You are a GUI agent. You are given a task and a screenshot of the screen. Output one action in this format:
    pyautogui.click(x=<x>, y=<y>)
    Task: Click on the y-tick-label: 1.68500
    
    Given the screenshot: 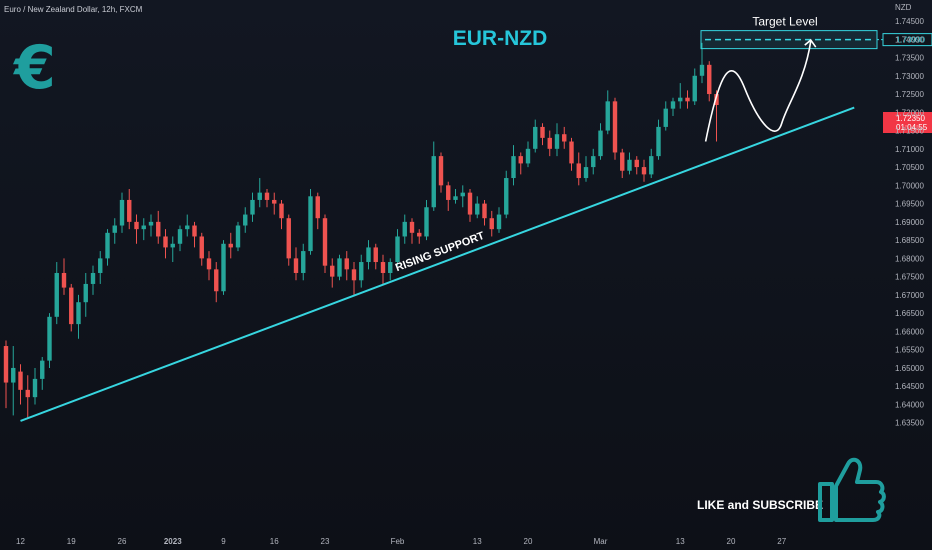 What is the action you would take?
    pyautogui.click(x=909, y=240)
    